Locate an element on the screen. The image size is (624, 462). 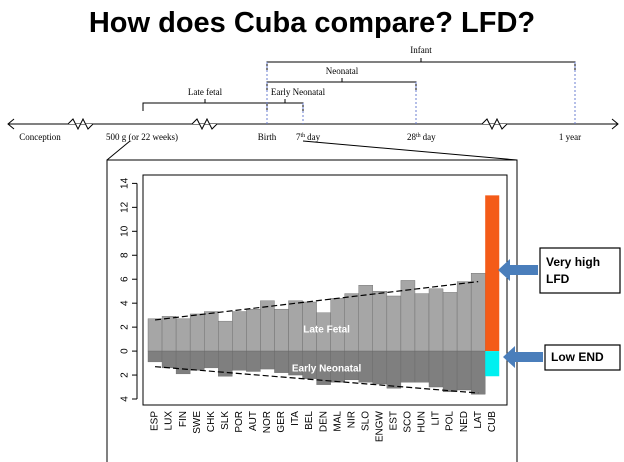
x-tick-label: GER is located at coordinates (281, 422).